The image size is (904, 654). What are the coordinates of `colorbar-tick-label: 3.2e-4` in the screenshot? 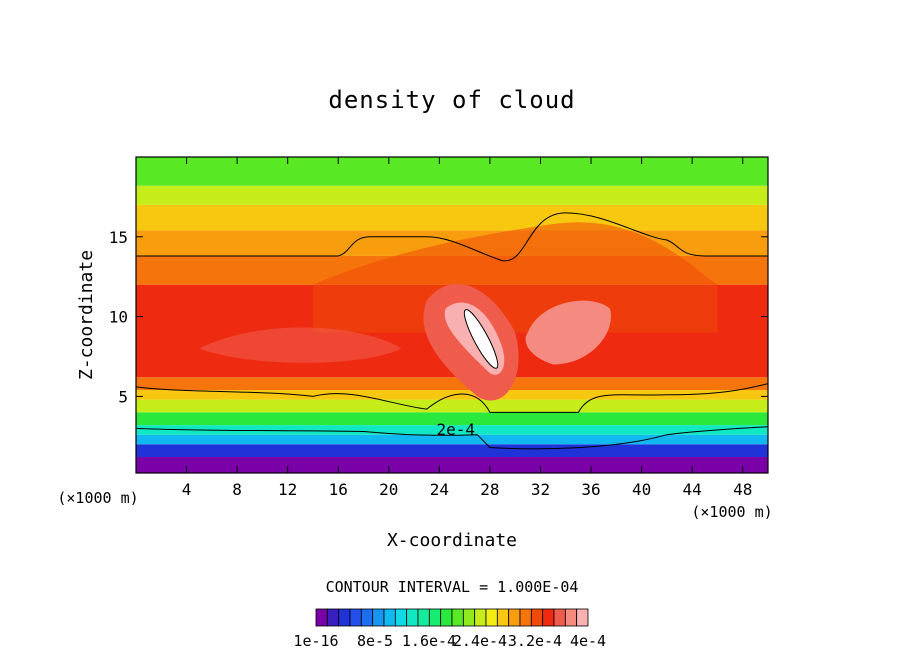 It's located at (535, 641).